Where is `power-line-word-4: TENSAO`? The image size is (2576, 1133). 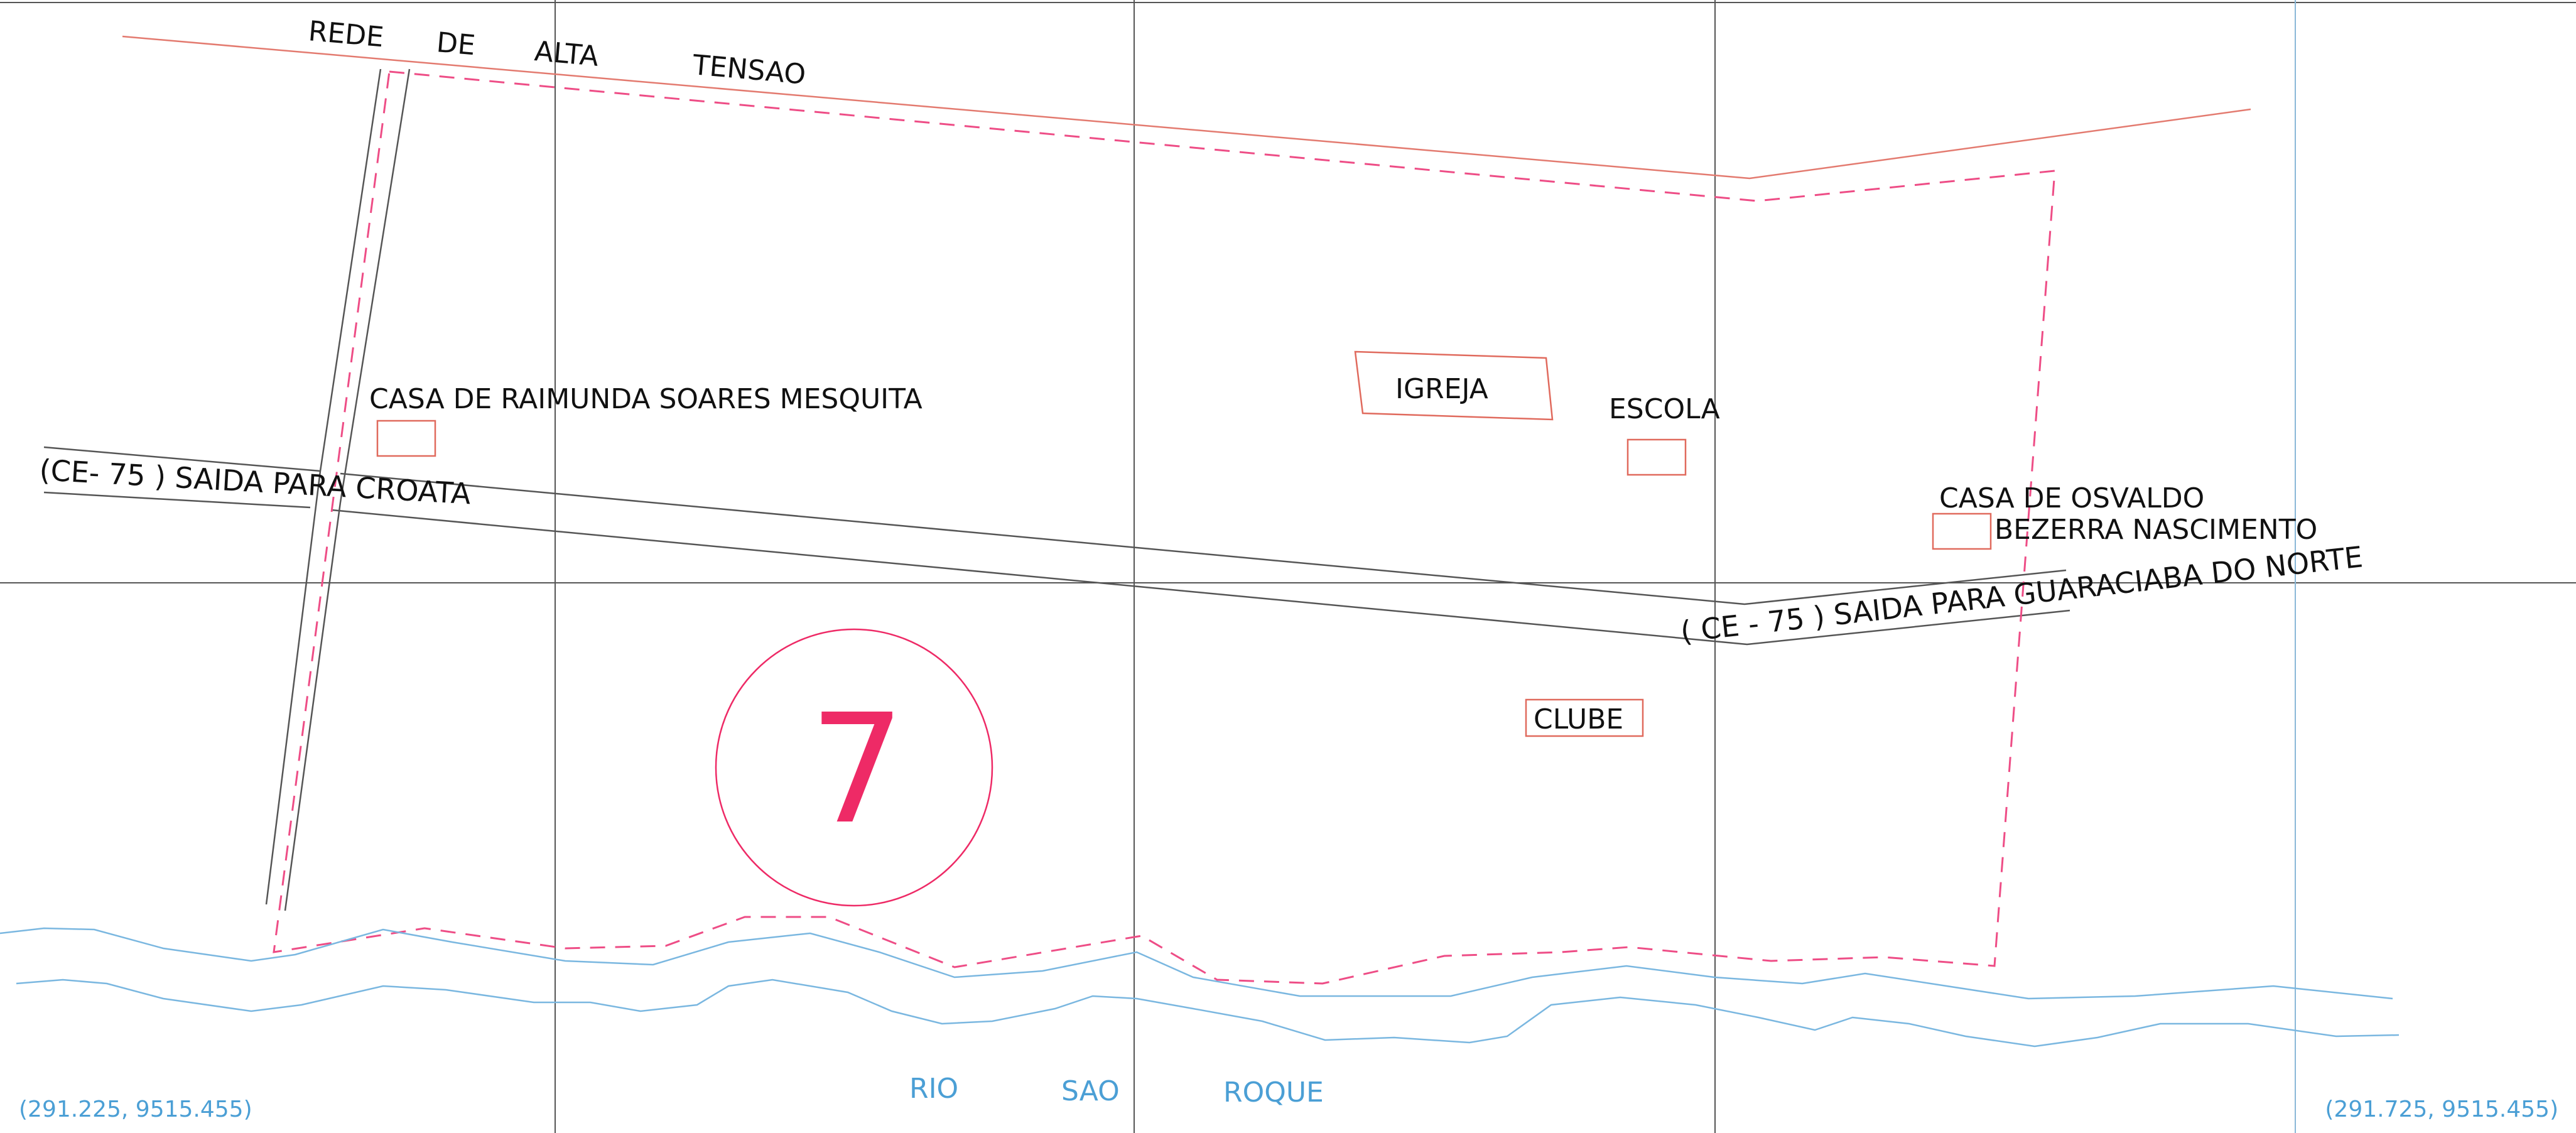
power-line-word-4: TENSAO is located at coordinates (749, 70).